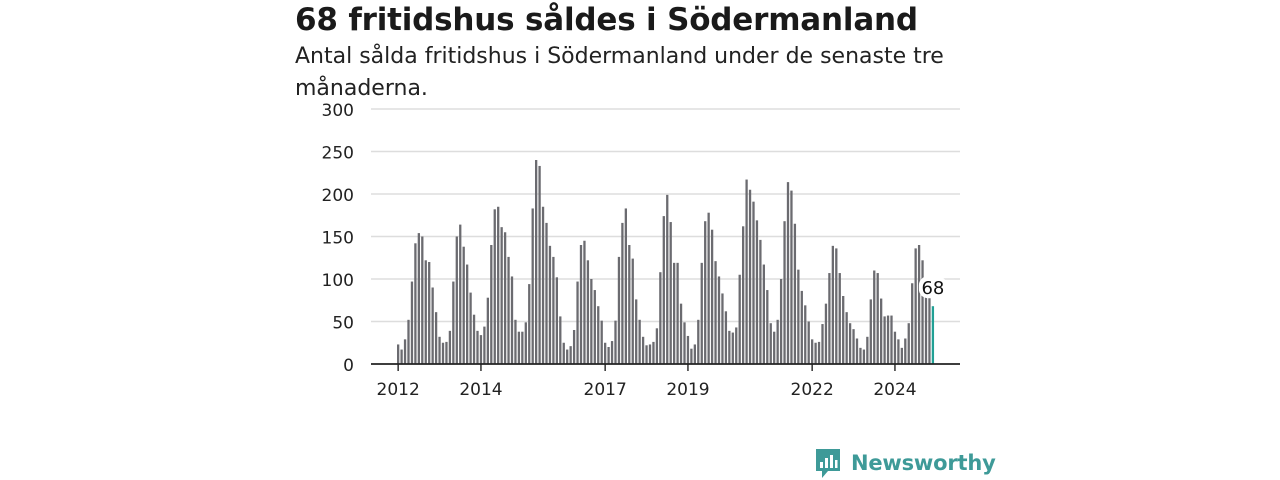 This screenshot has height=480, width=1280. I want to click on x-tick-label: 2017, so click(605, 390).